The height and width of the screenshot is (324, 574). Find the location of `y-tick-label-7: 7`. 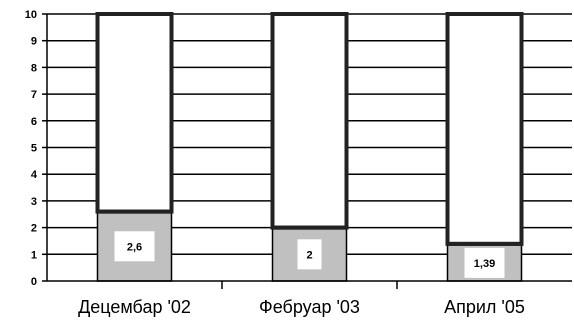

y-tick-label-7: 7 is located at coordinates (34, 95).